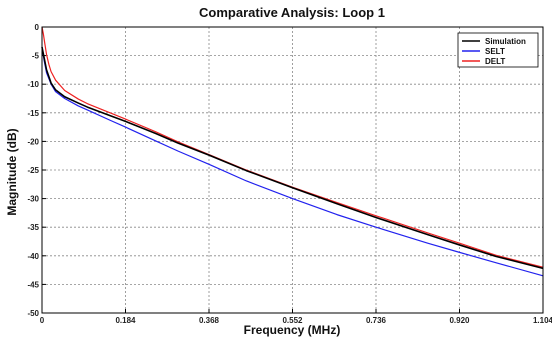  Describe the element at coordinates (292, 320) in the screenshot. I see `x-tick-label: 0.552` at that location.